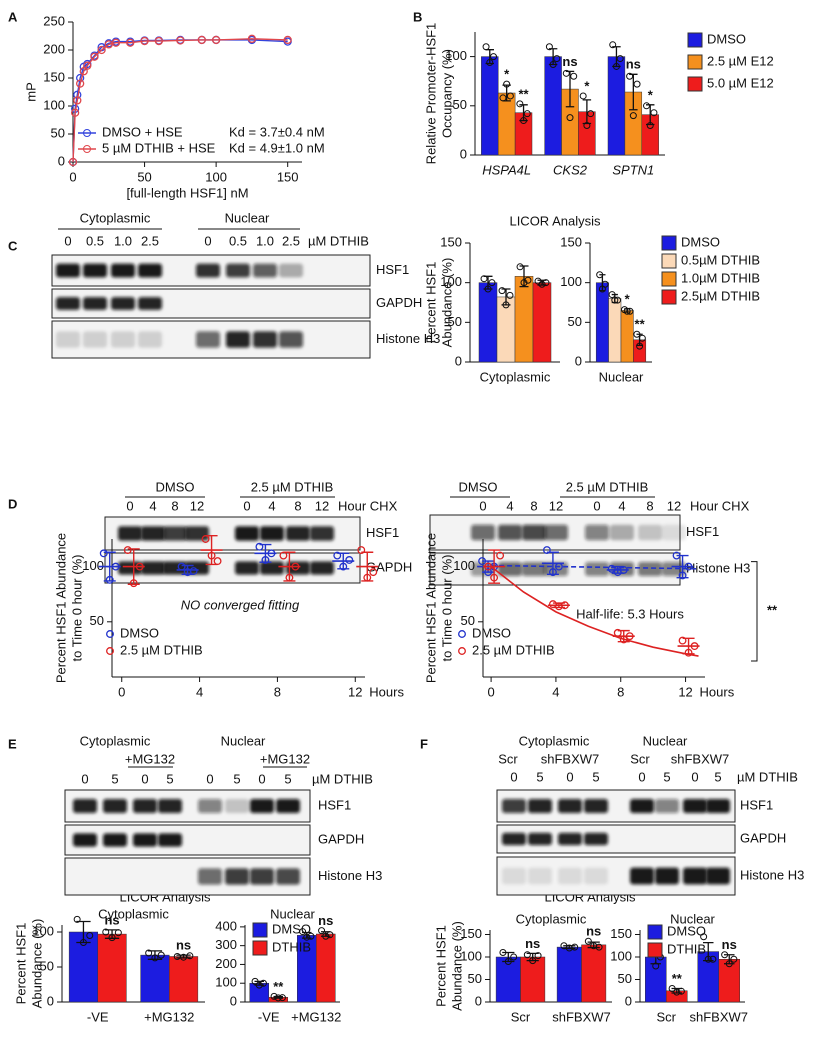 Image resolution: width=815 pixels, height=1055 pixels. Describe the element at coordinates (587, 85) in the screenshot. I see `significance-label: *` at that location.